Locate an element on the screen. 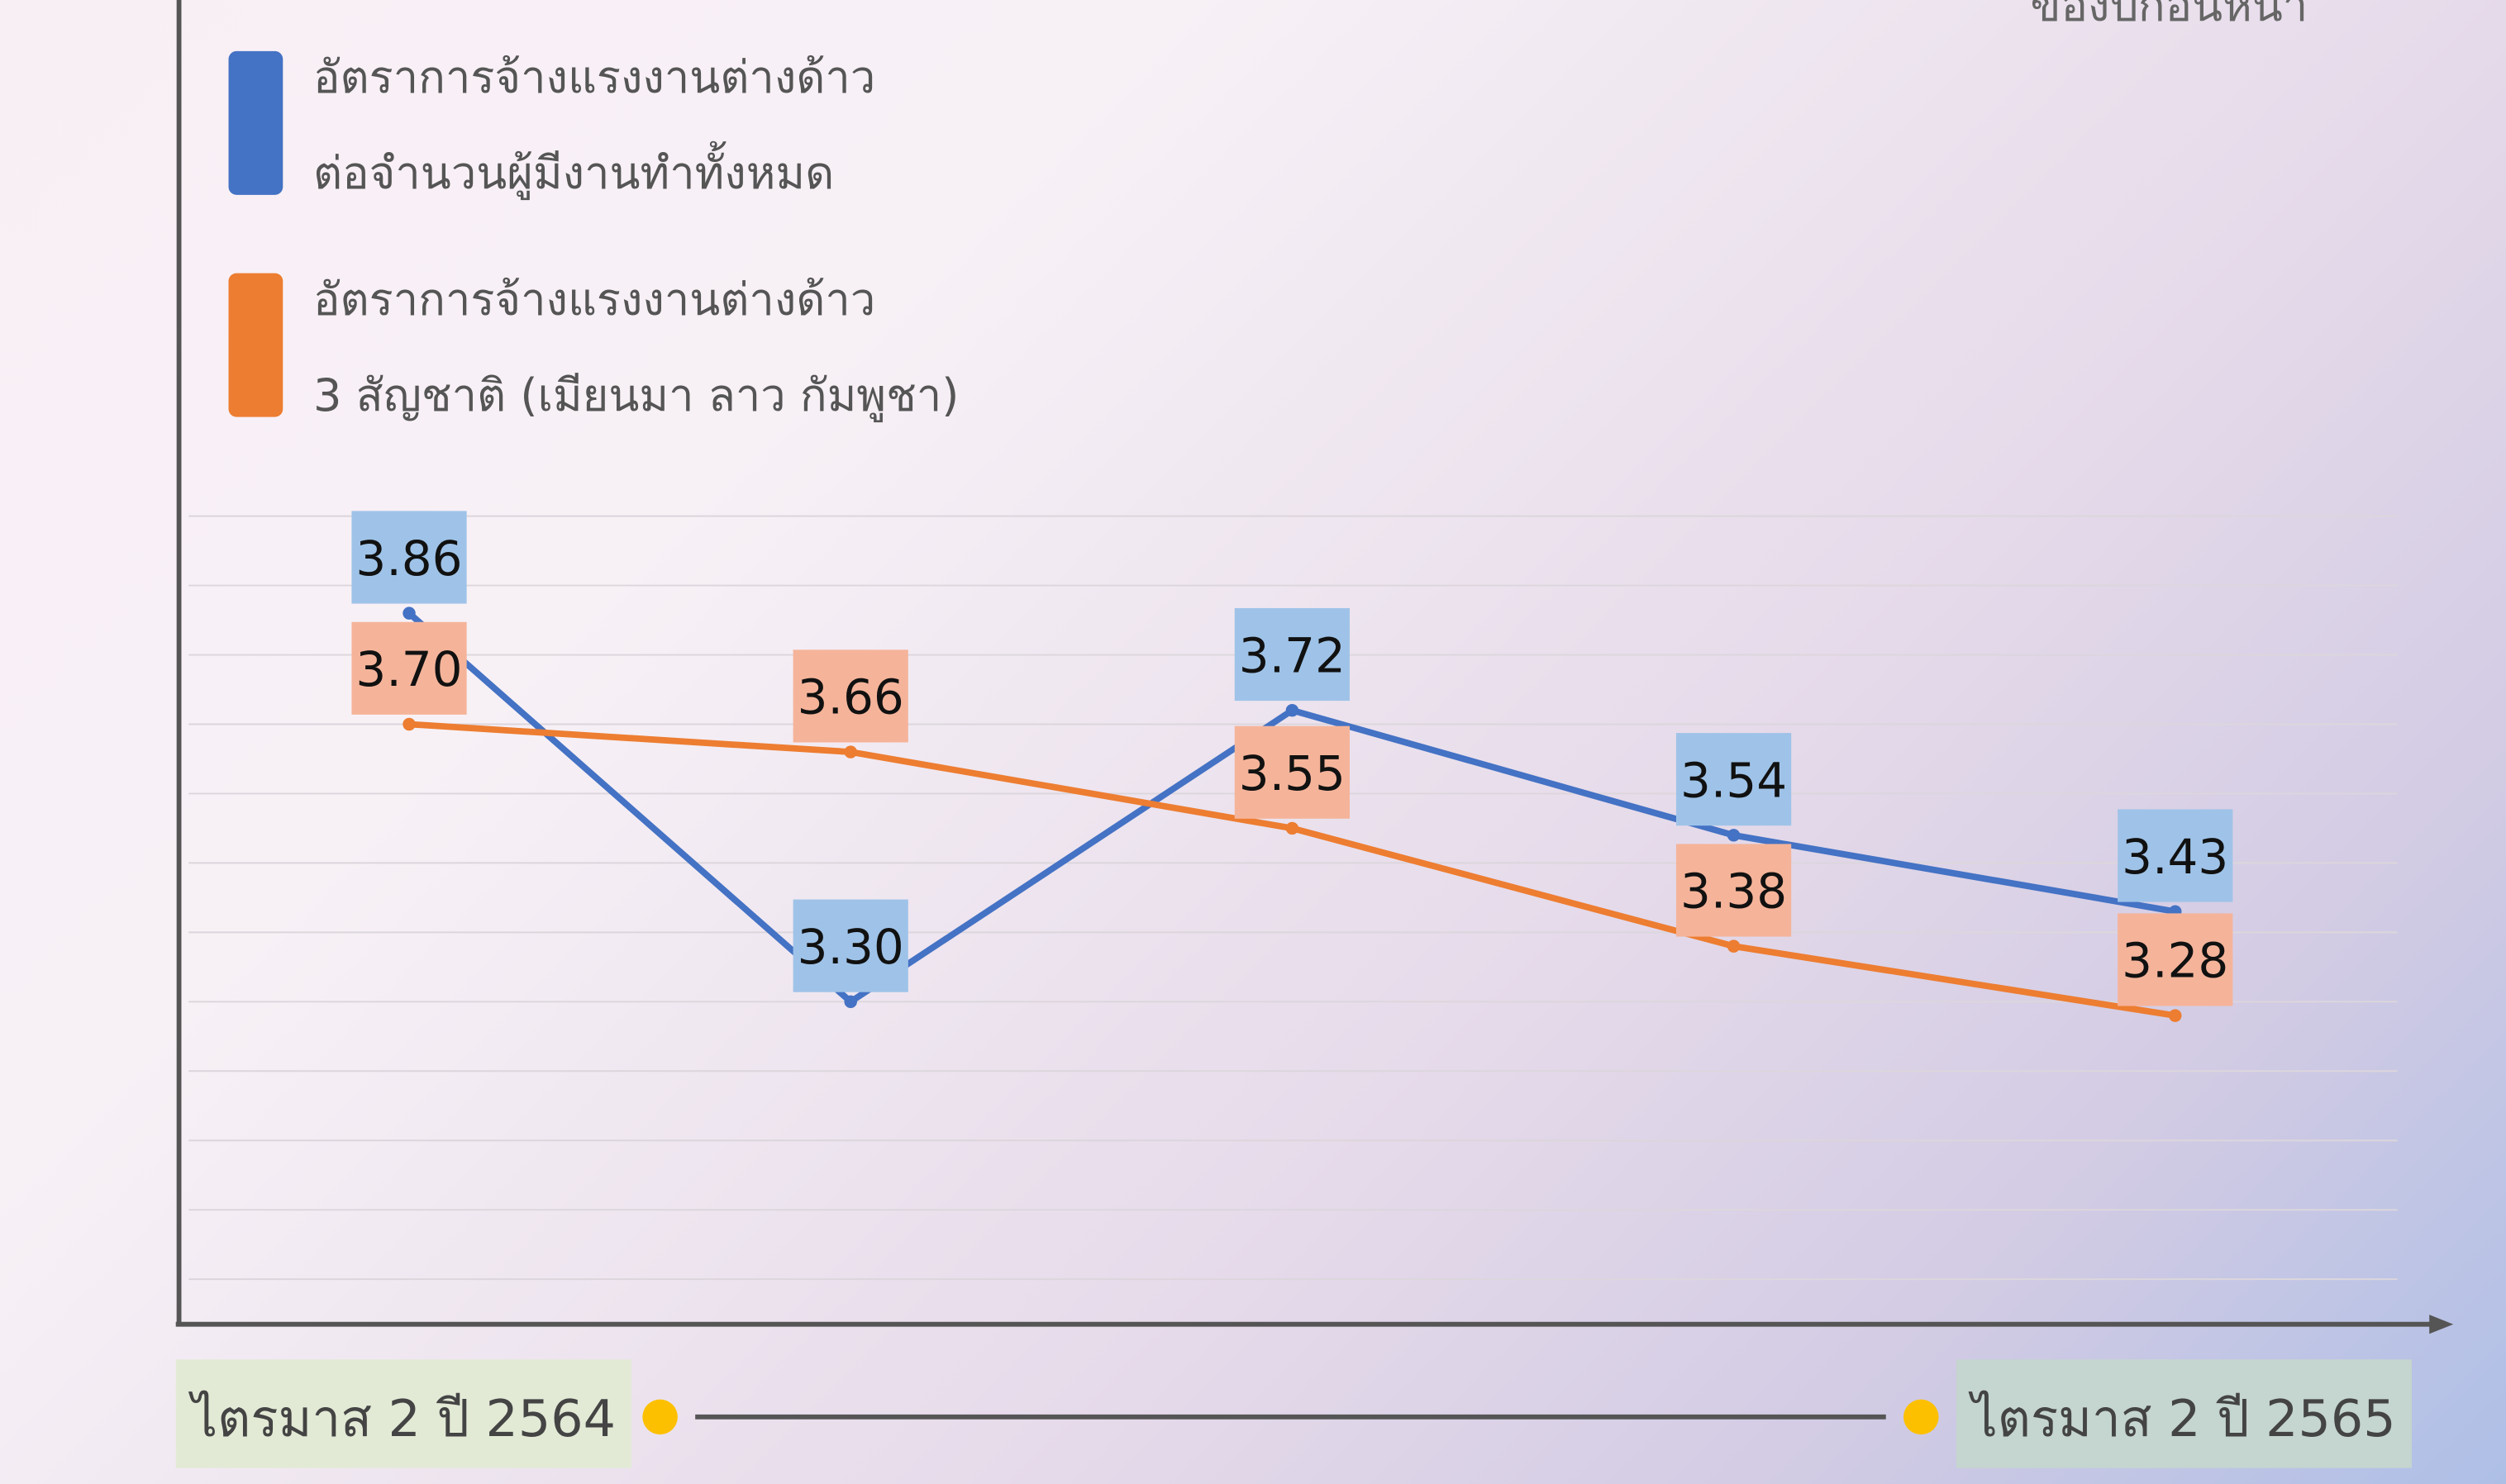  data-label: 3.38 is located at coordinates (1733, 891).